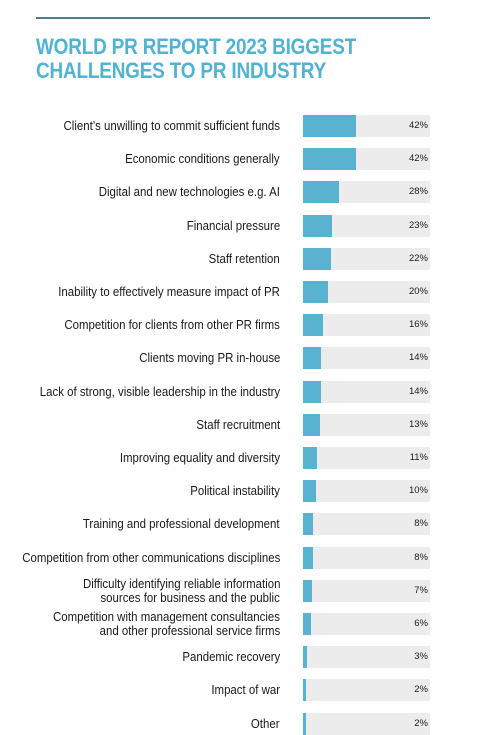 This screenshot has height=735, width=488. What do you see at coordinates (418, 424) in the screenshot?
I see `value-label: 13%` at bounding box center [418, 424].